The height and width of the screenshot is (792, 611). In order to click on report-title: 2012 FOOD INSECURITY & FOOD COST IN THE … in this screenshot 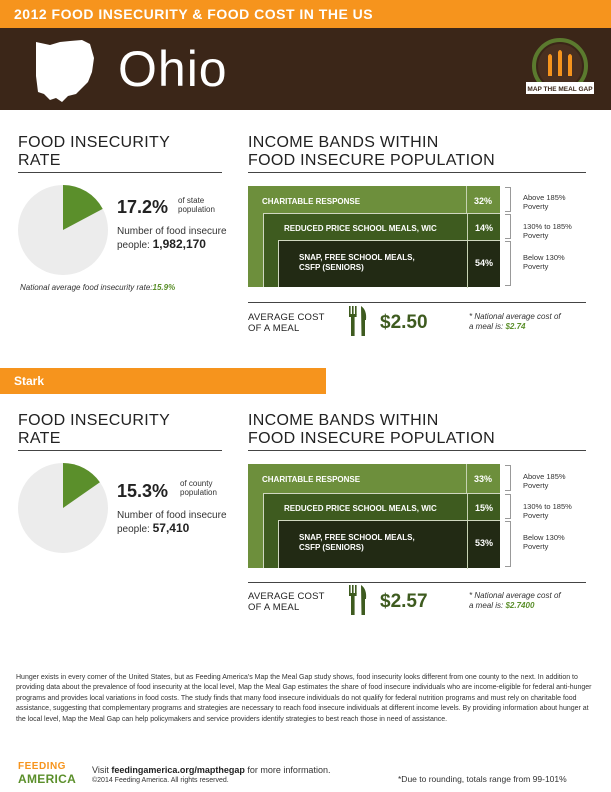, I will do `click(194, 14)`.